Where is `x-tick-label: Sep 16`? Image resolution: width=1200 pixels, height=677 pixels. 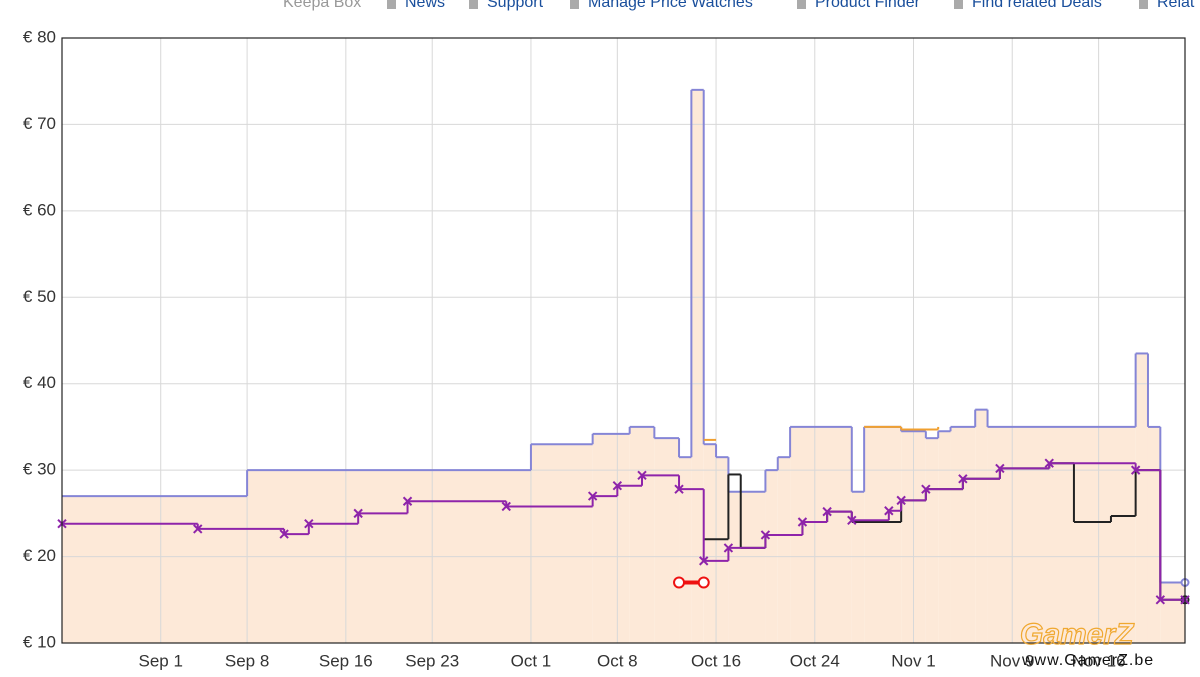
x-tick-label: Sep 16 is located at coordinates (346, 660).